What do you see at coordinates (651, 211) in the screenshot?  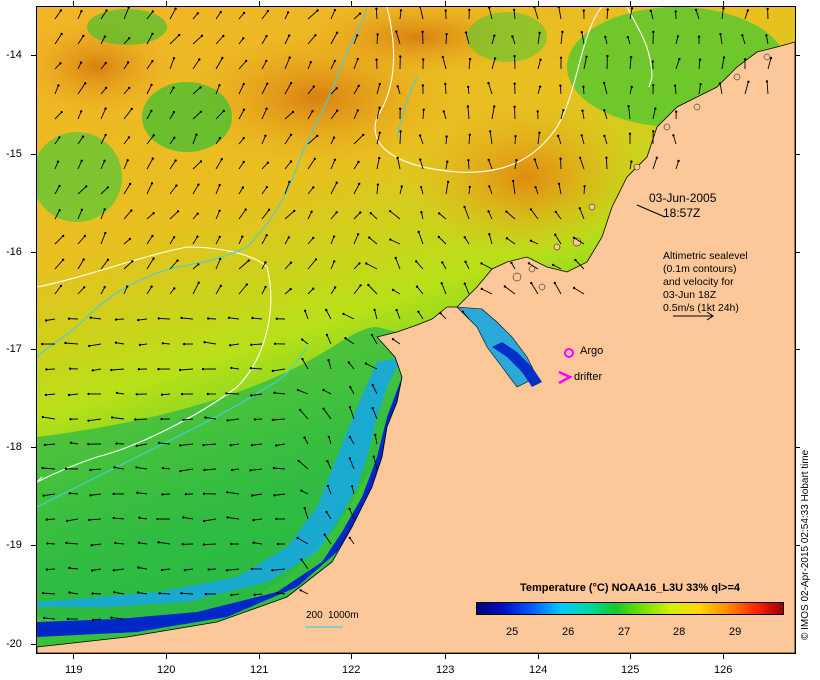 I see `timestamp-pointer` at bounding box center [651, 211].